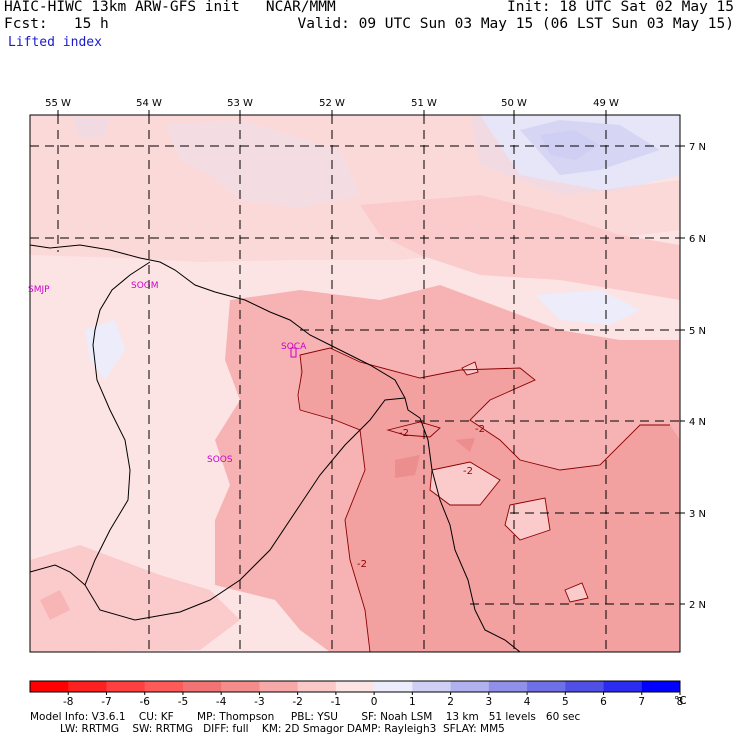 Image resolution: width=740 pixels, height=740 pixels. I want to click on station-label: SOOS, so click(220, 460).